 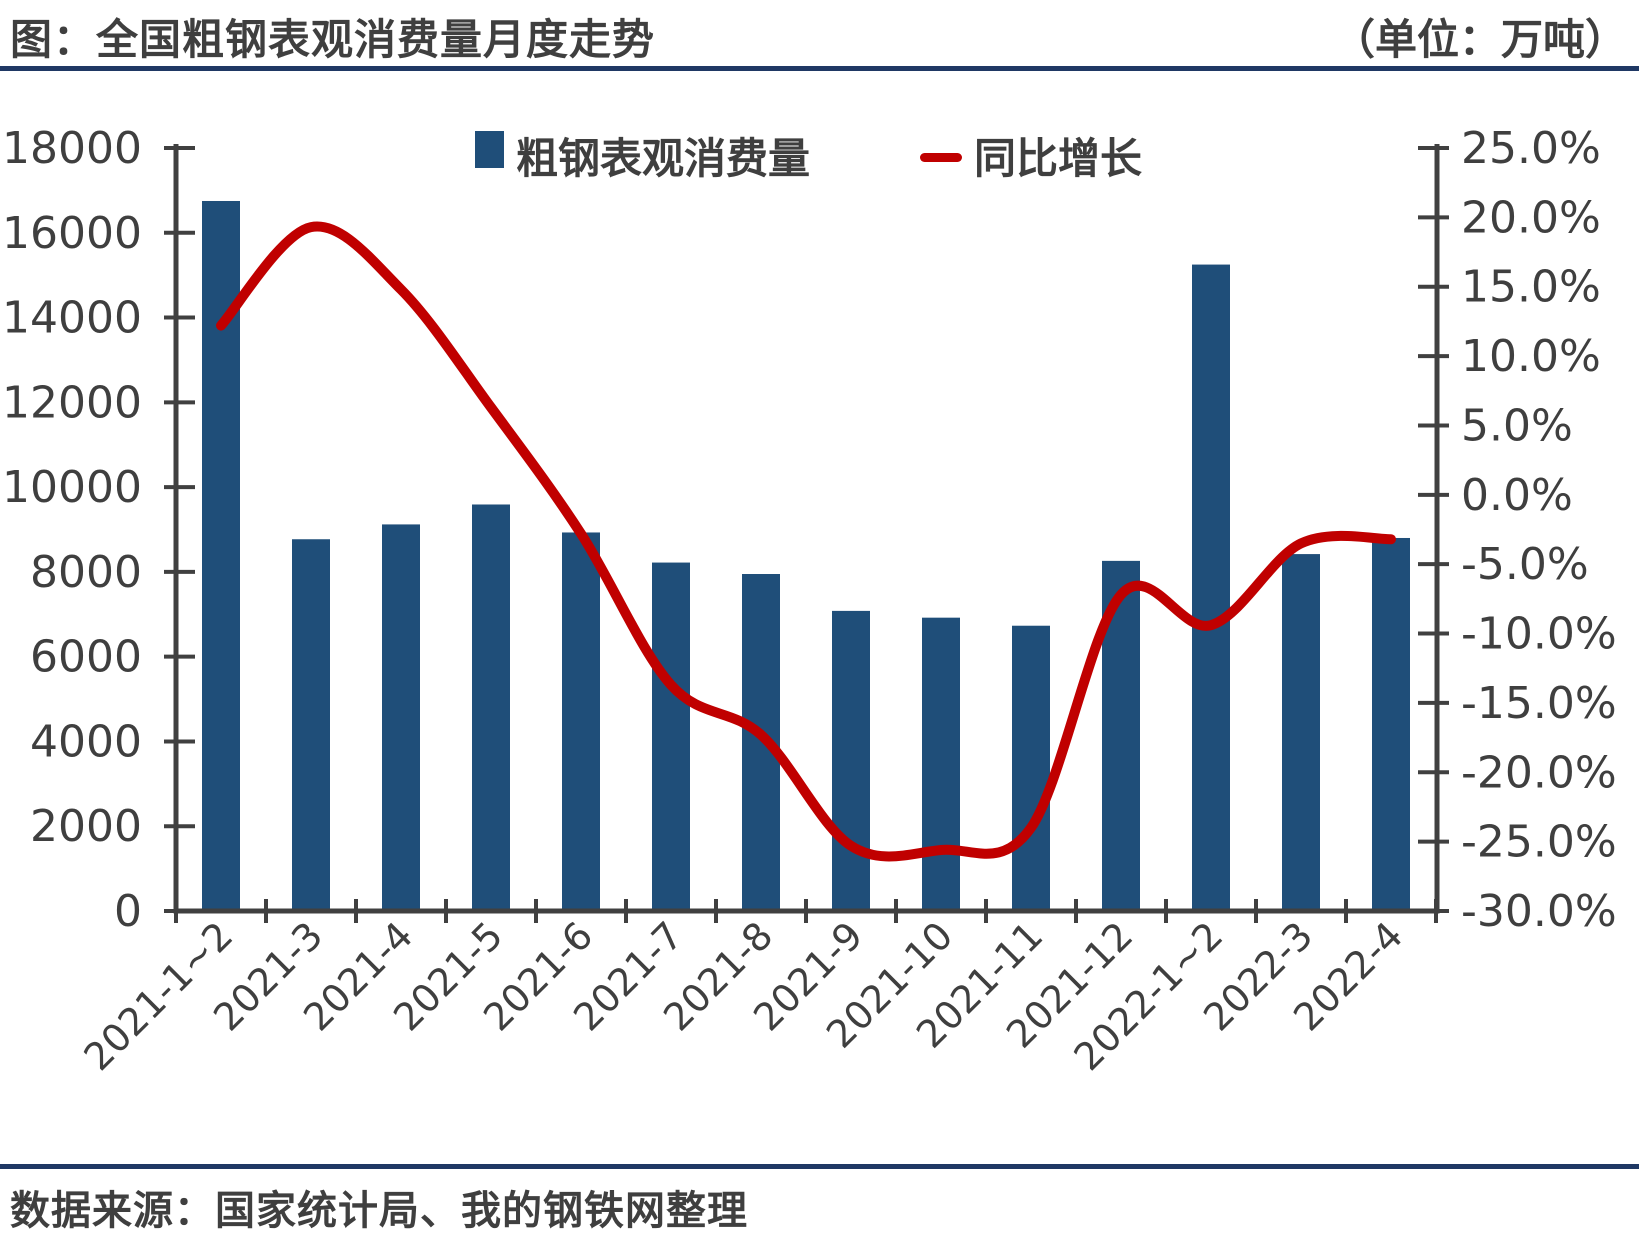 What do you see at coordinates (1539, 703) in the screenshot?
I see `right-axis-label: -15.0%` at bounding box center [1539, 703].